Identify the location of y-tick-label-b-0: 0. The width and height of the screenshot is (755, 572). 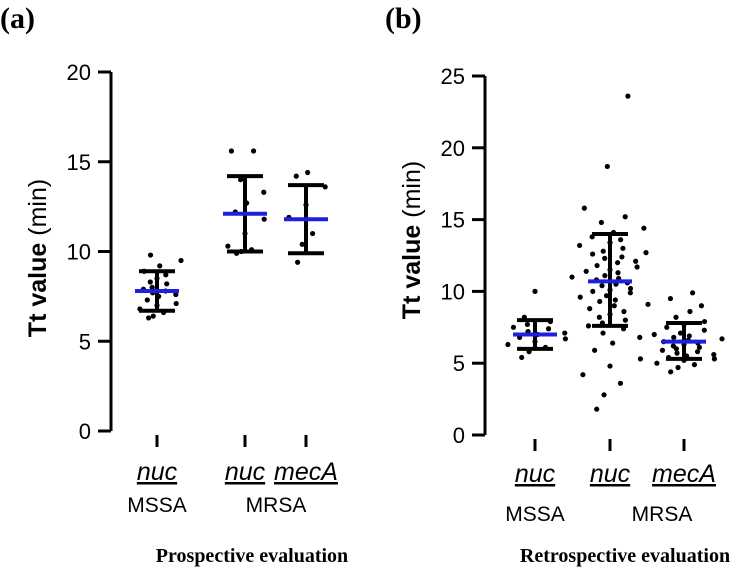
(459, 435).